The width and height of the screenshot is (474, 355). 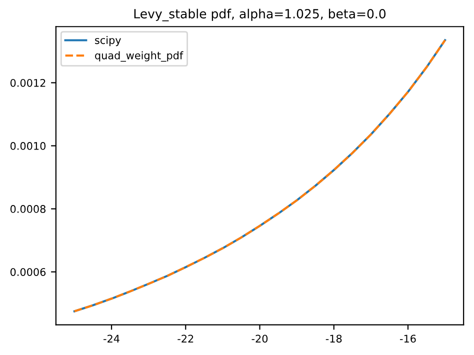 I want to click on x-tick-label: -18, so click(x=334, y=338).